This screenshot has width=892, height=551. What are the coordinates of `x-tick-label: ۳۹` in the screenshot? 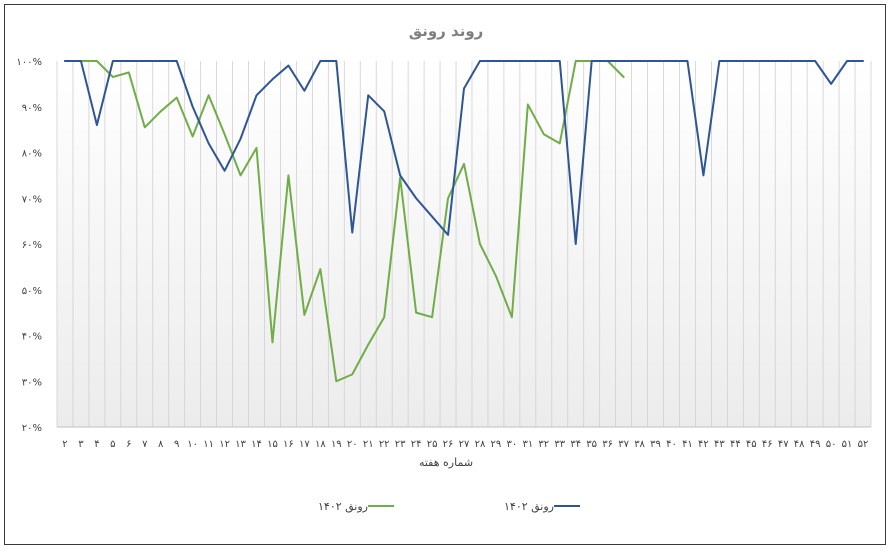 It's located at (655, 444).